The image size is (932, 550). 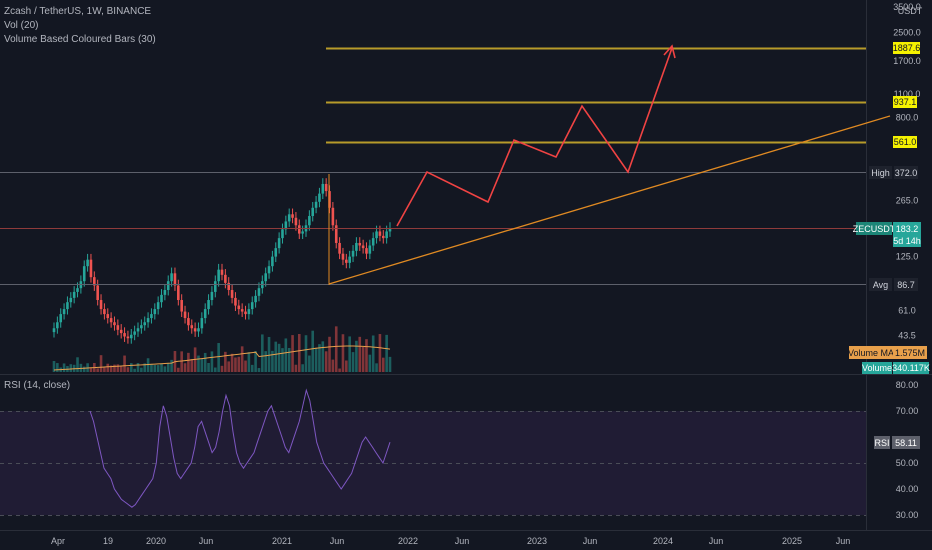 What do you see at coordinates (880, 173) in the screenshot?
I see `high-tag-label: High` at bounding box center [880, 173].